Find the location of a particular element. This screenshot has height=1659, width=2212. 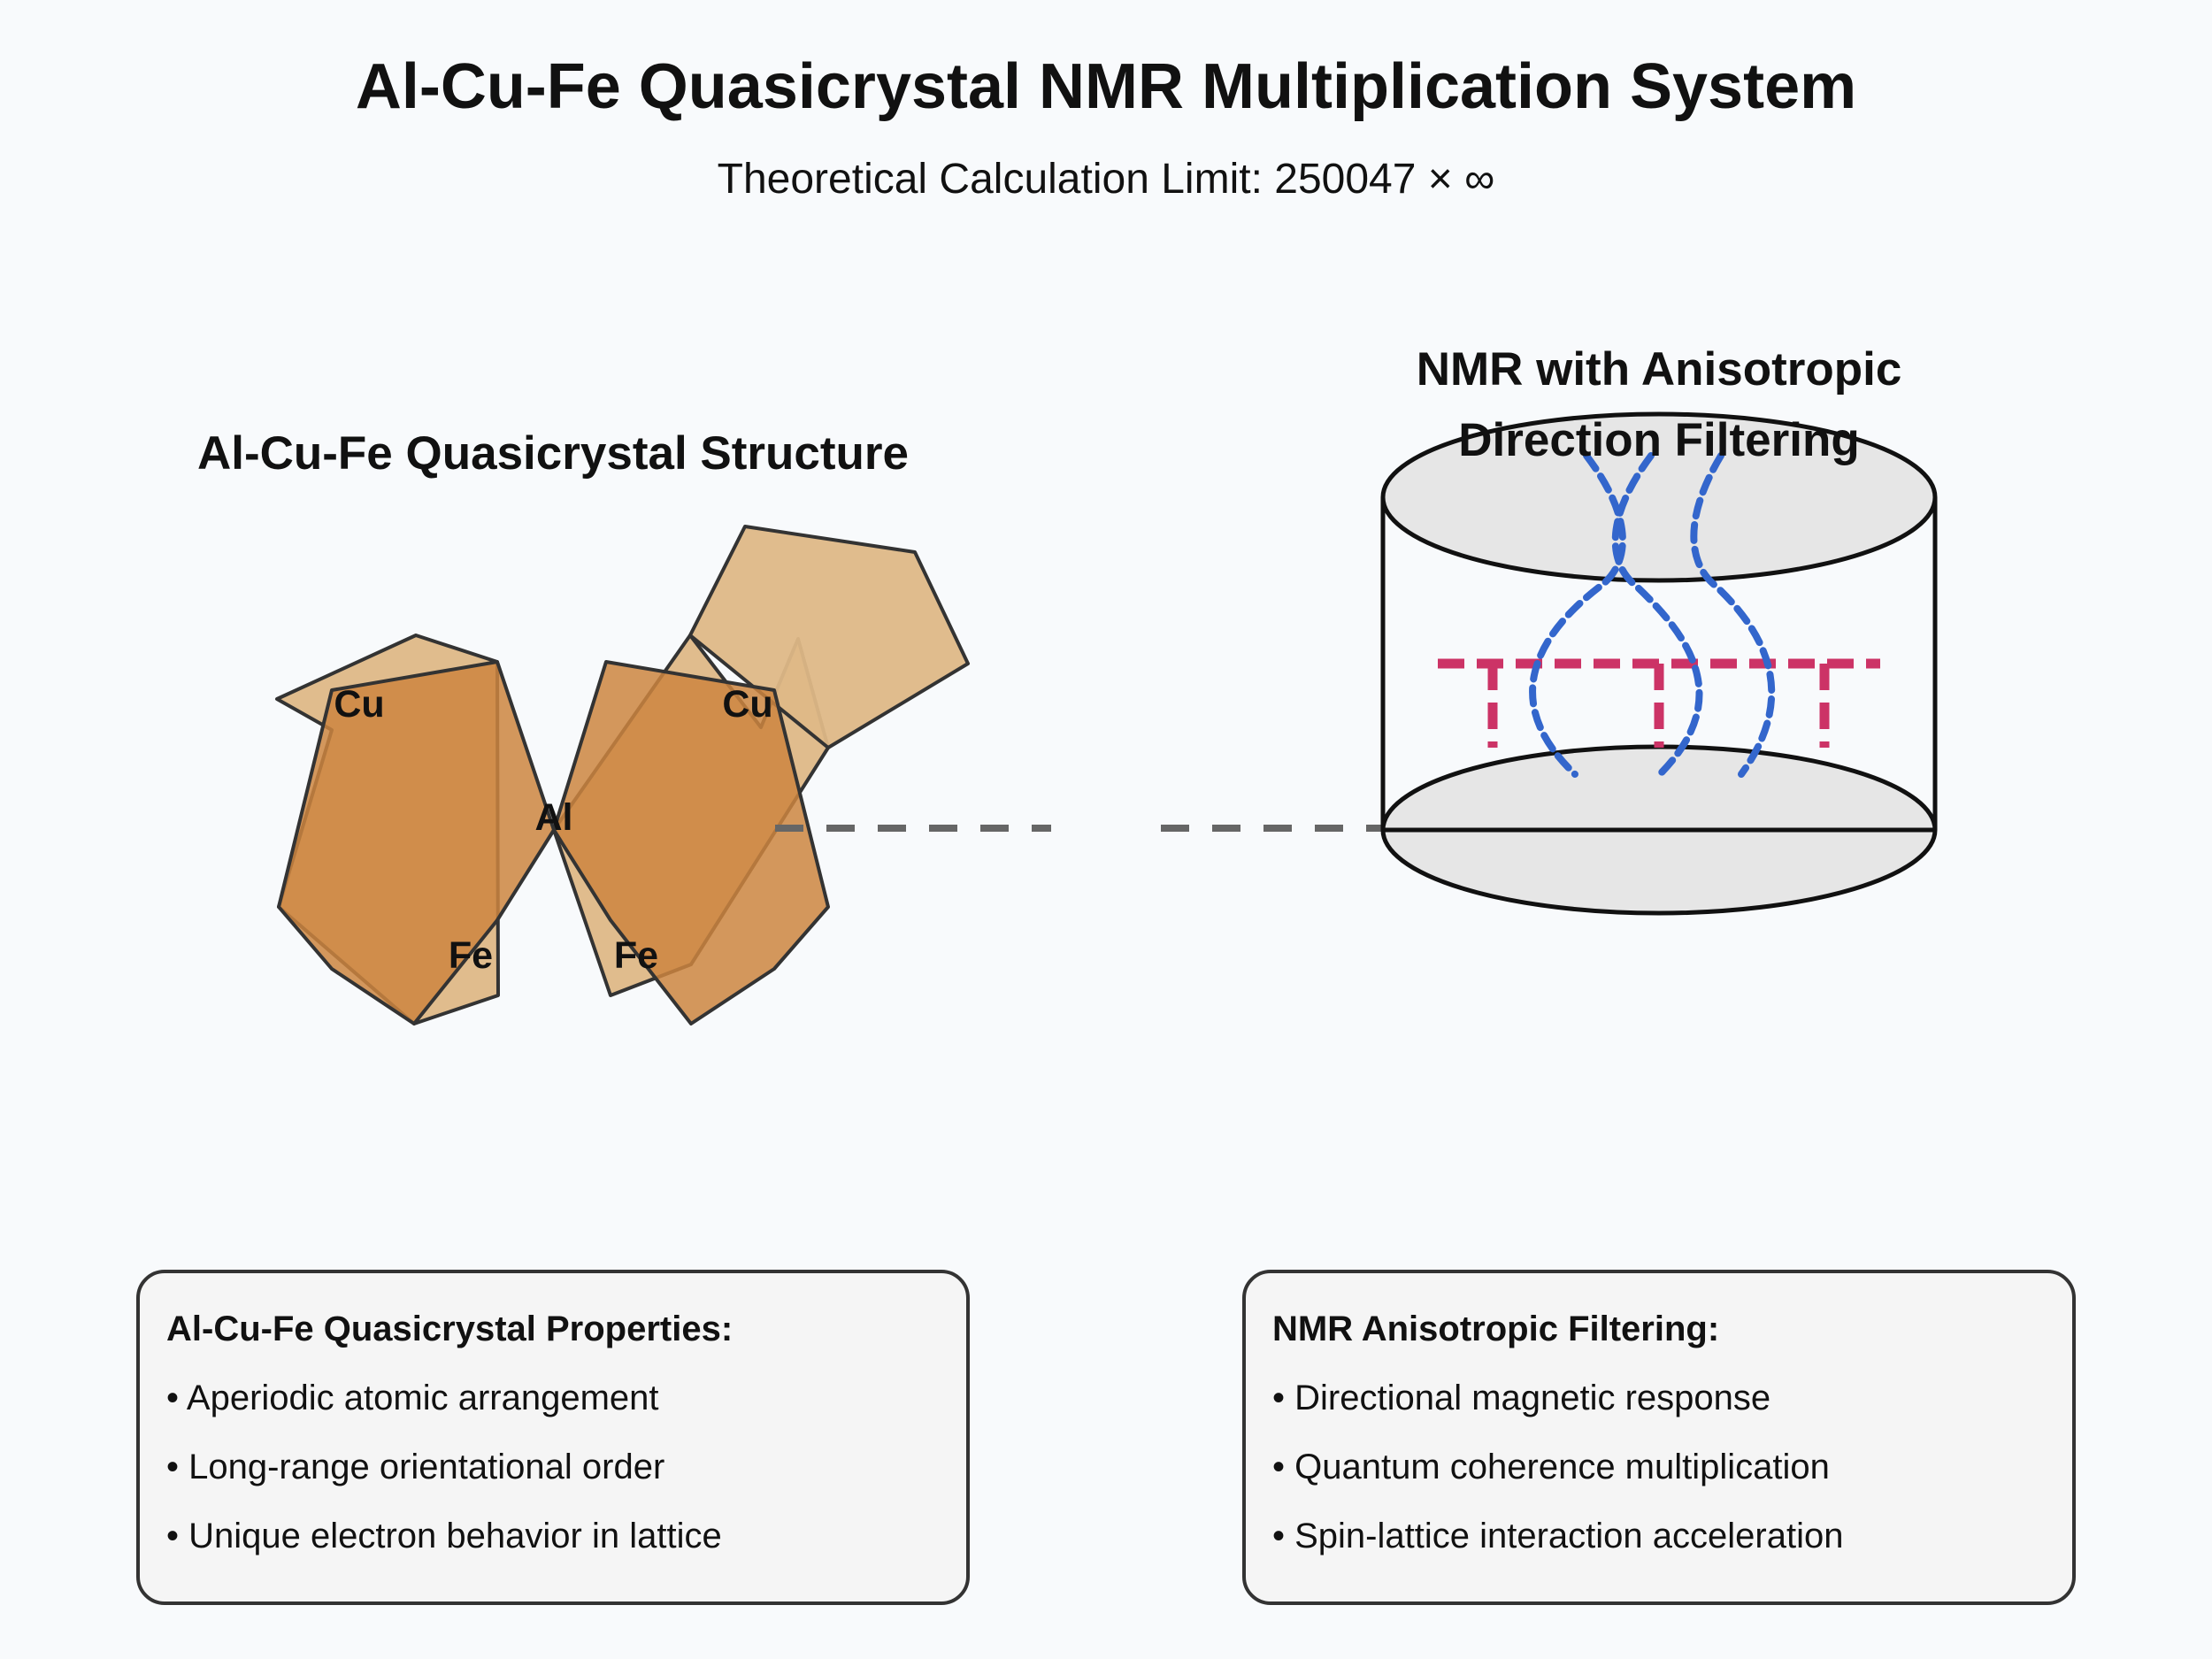

quasicrystal-property-item: • Unique electron behavior in lattice is located at coordinates (444, 1536).